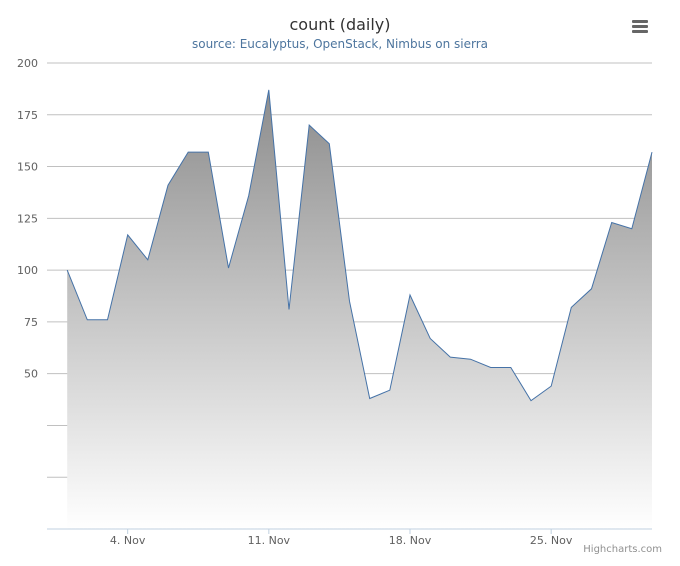 The height and width of the screenshot is (566, 680). What do you see at coordinates (27, 218) in the screenshot?
I see `y-tick-label: 125` at bounding box center [27, 218].